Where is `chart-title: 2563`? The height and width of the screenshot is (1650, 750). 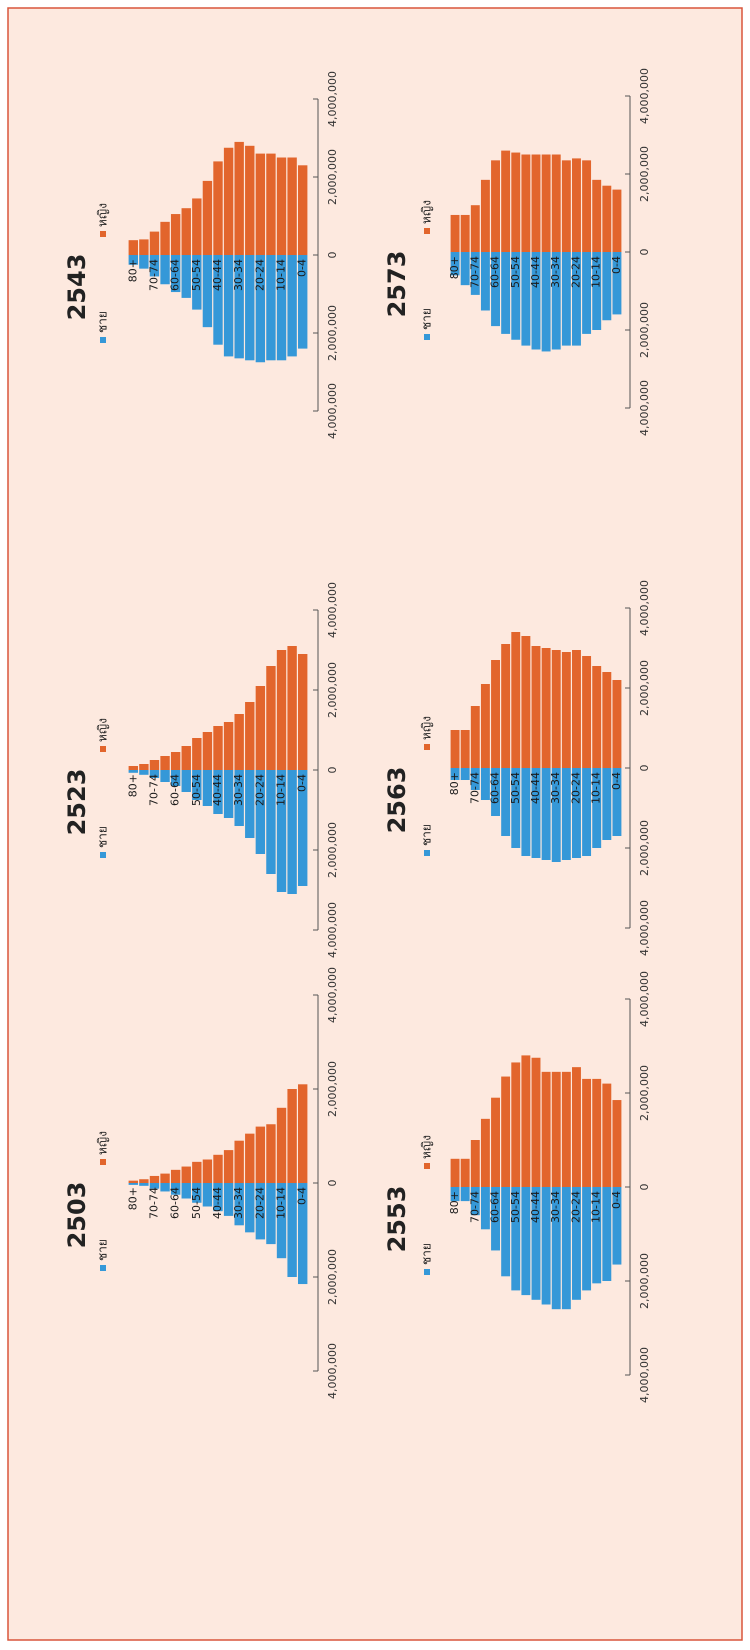 chart-title: 2563 is located at coordinates (397, 800).